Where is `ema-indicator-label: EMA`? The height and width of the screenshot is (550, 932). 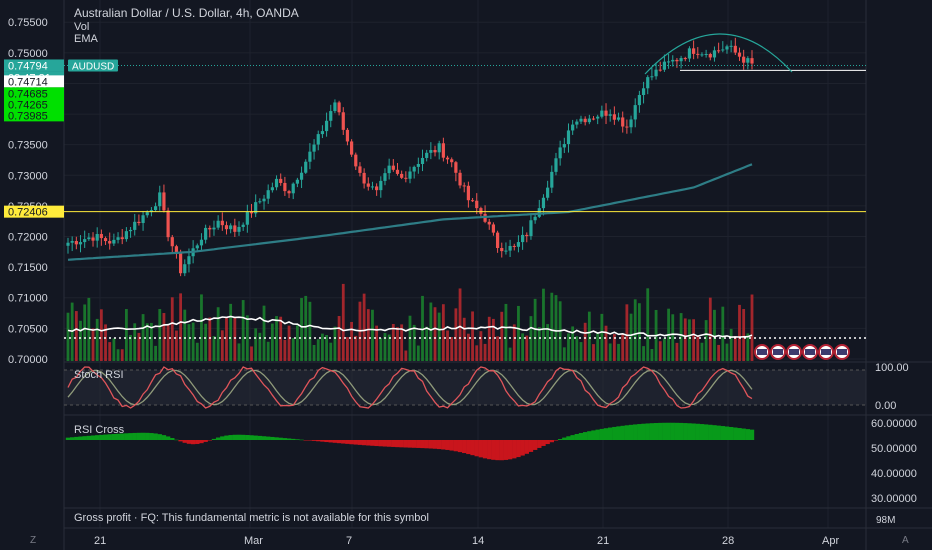
ema-indicator-label: EMA is located at coordinates (86, 39).